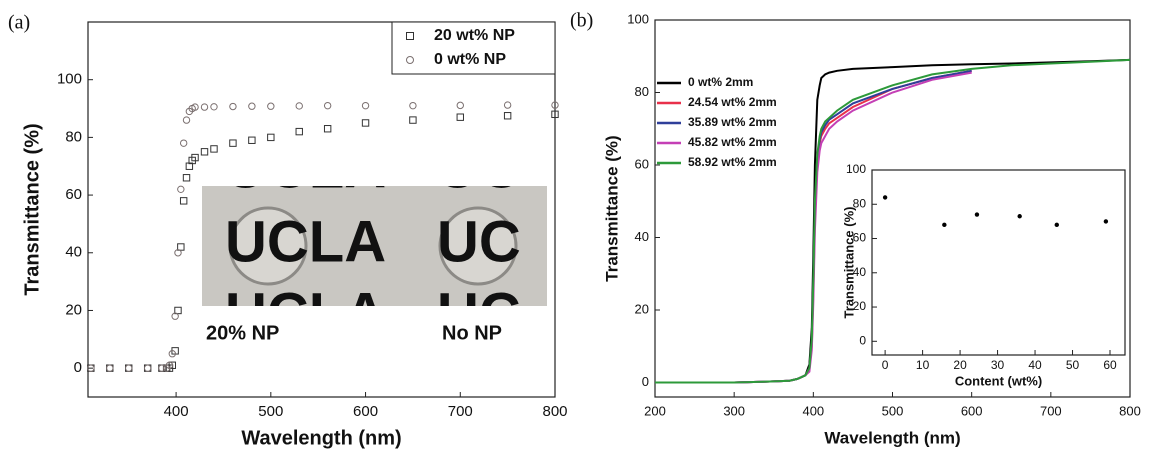  What do you see at coordinates (410, 60) in the screenshot?
I see `legend-marker` at bounding box center [410, 60].